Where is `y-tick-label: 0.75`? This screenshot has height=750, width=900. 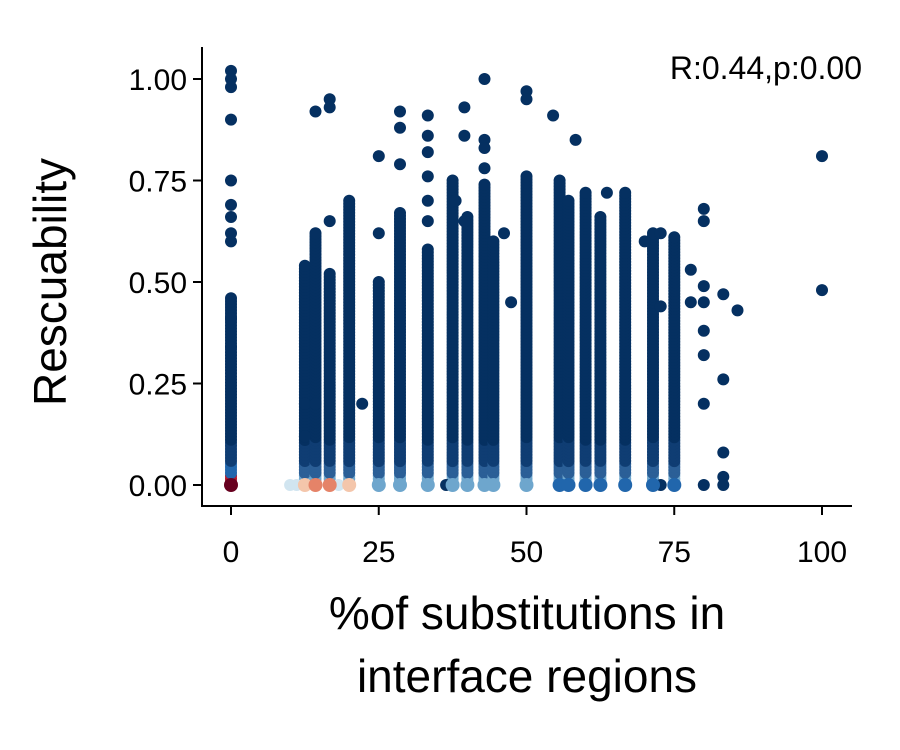
y-tick-label: 0.75 is located at coordinates (158, 182).